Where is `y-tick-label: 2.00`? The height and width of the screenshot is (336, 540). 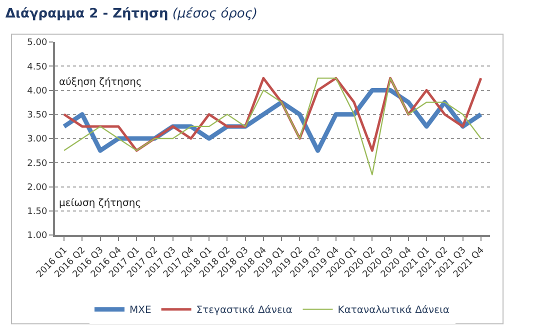
y-tick-label: 2.00 is located at coordinates (37, 187).